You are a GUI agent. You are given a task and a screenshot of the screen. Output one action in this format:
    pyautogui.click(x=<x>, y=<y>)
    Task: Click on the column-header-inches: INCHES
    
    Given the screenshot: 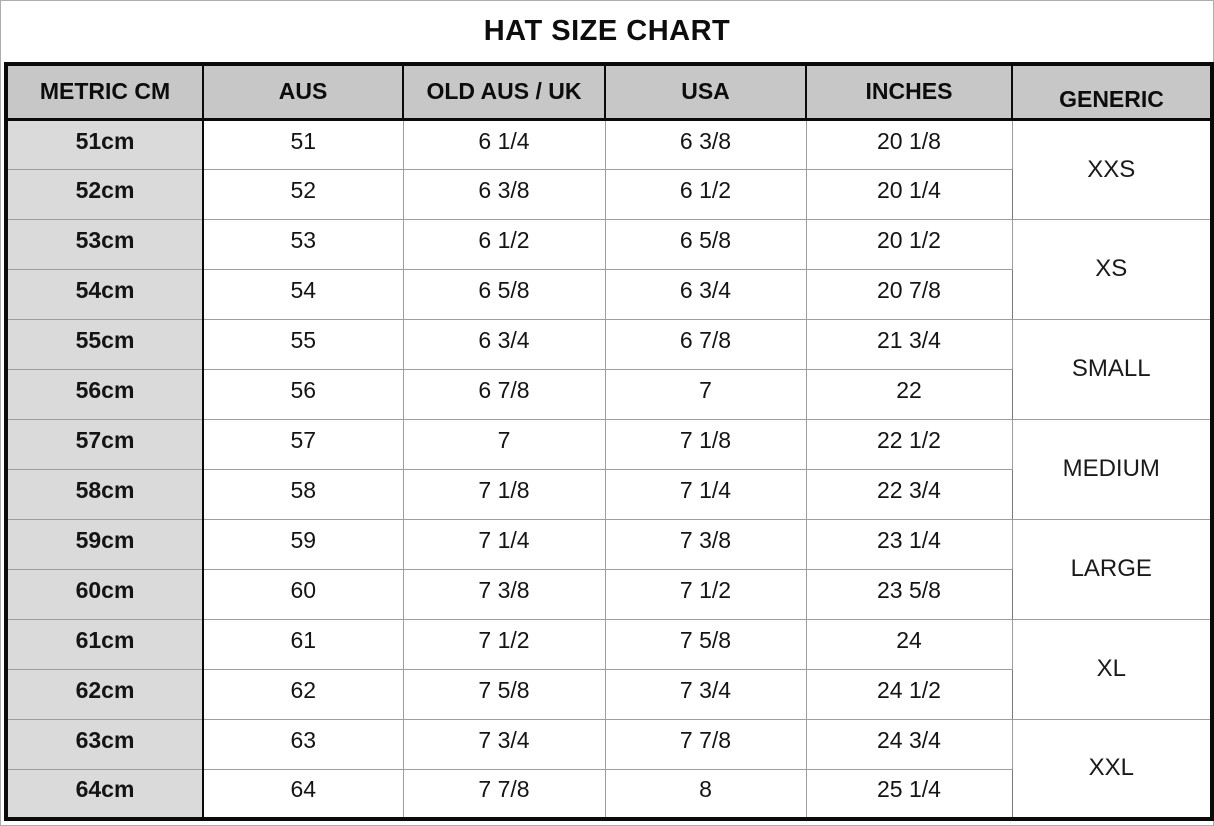 What is the action you would take?
    pyautogui.click(x=909, y=92)
    